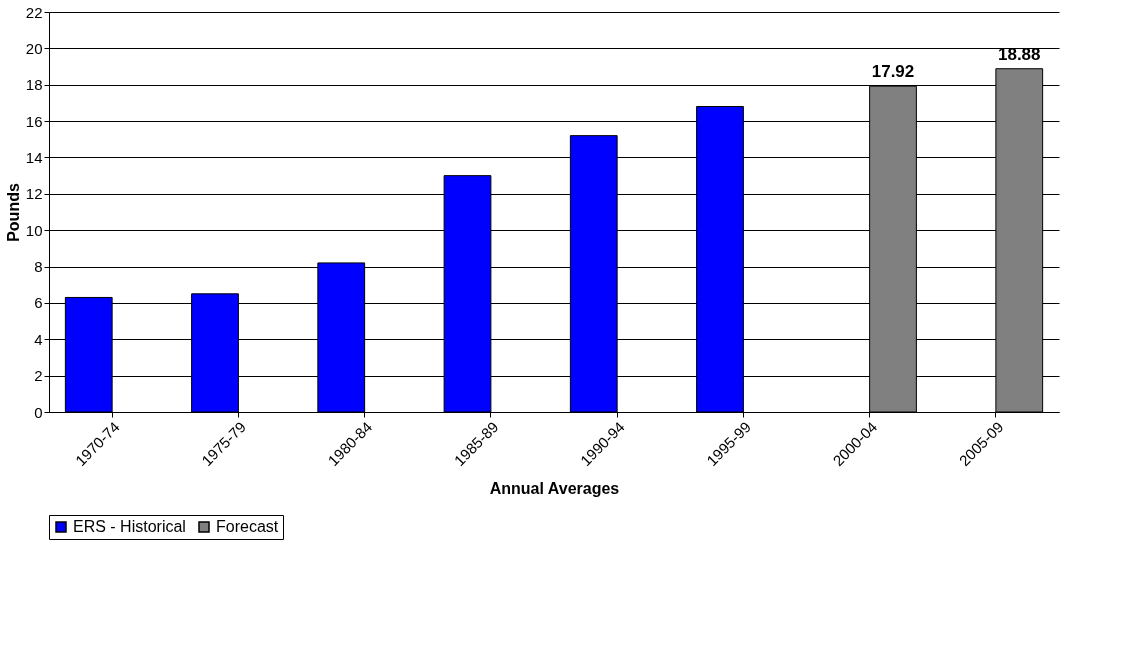  Describe the element at coordinates (34, 157) in the screenshot. I see `y-tick-label: 14` at that location.